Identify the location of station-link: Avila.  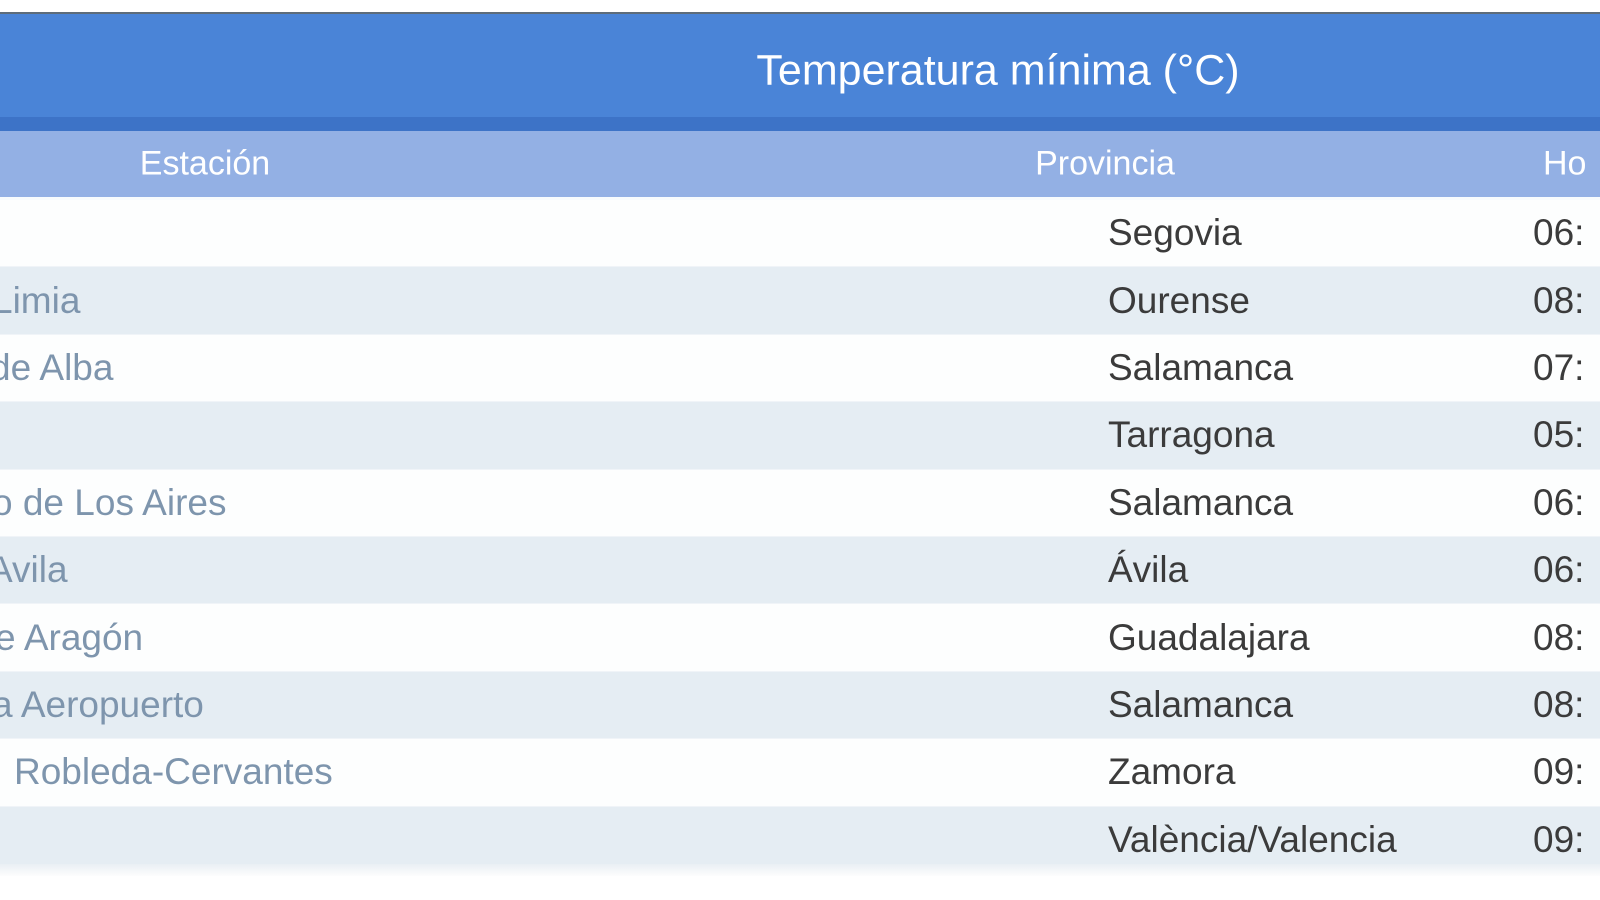
(34, 570).